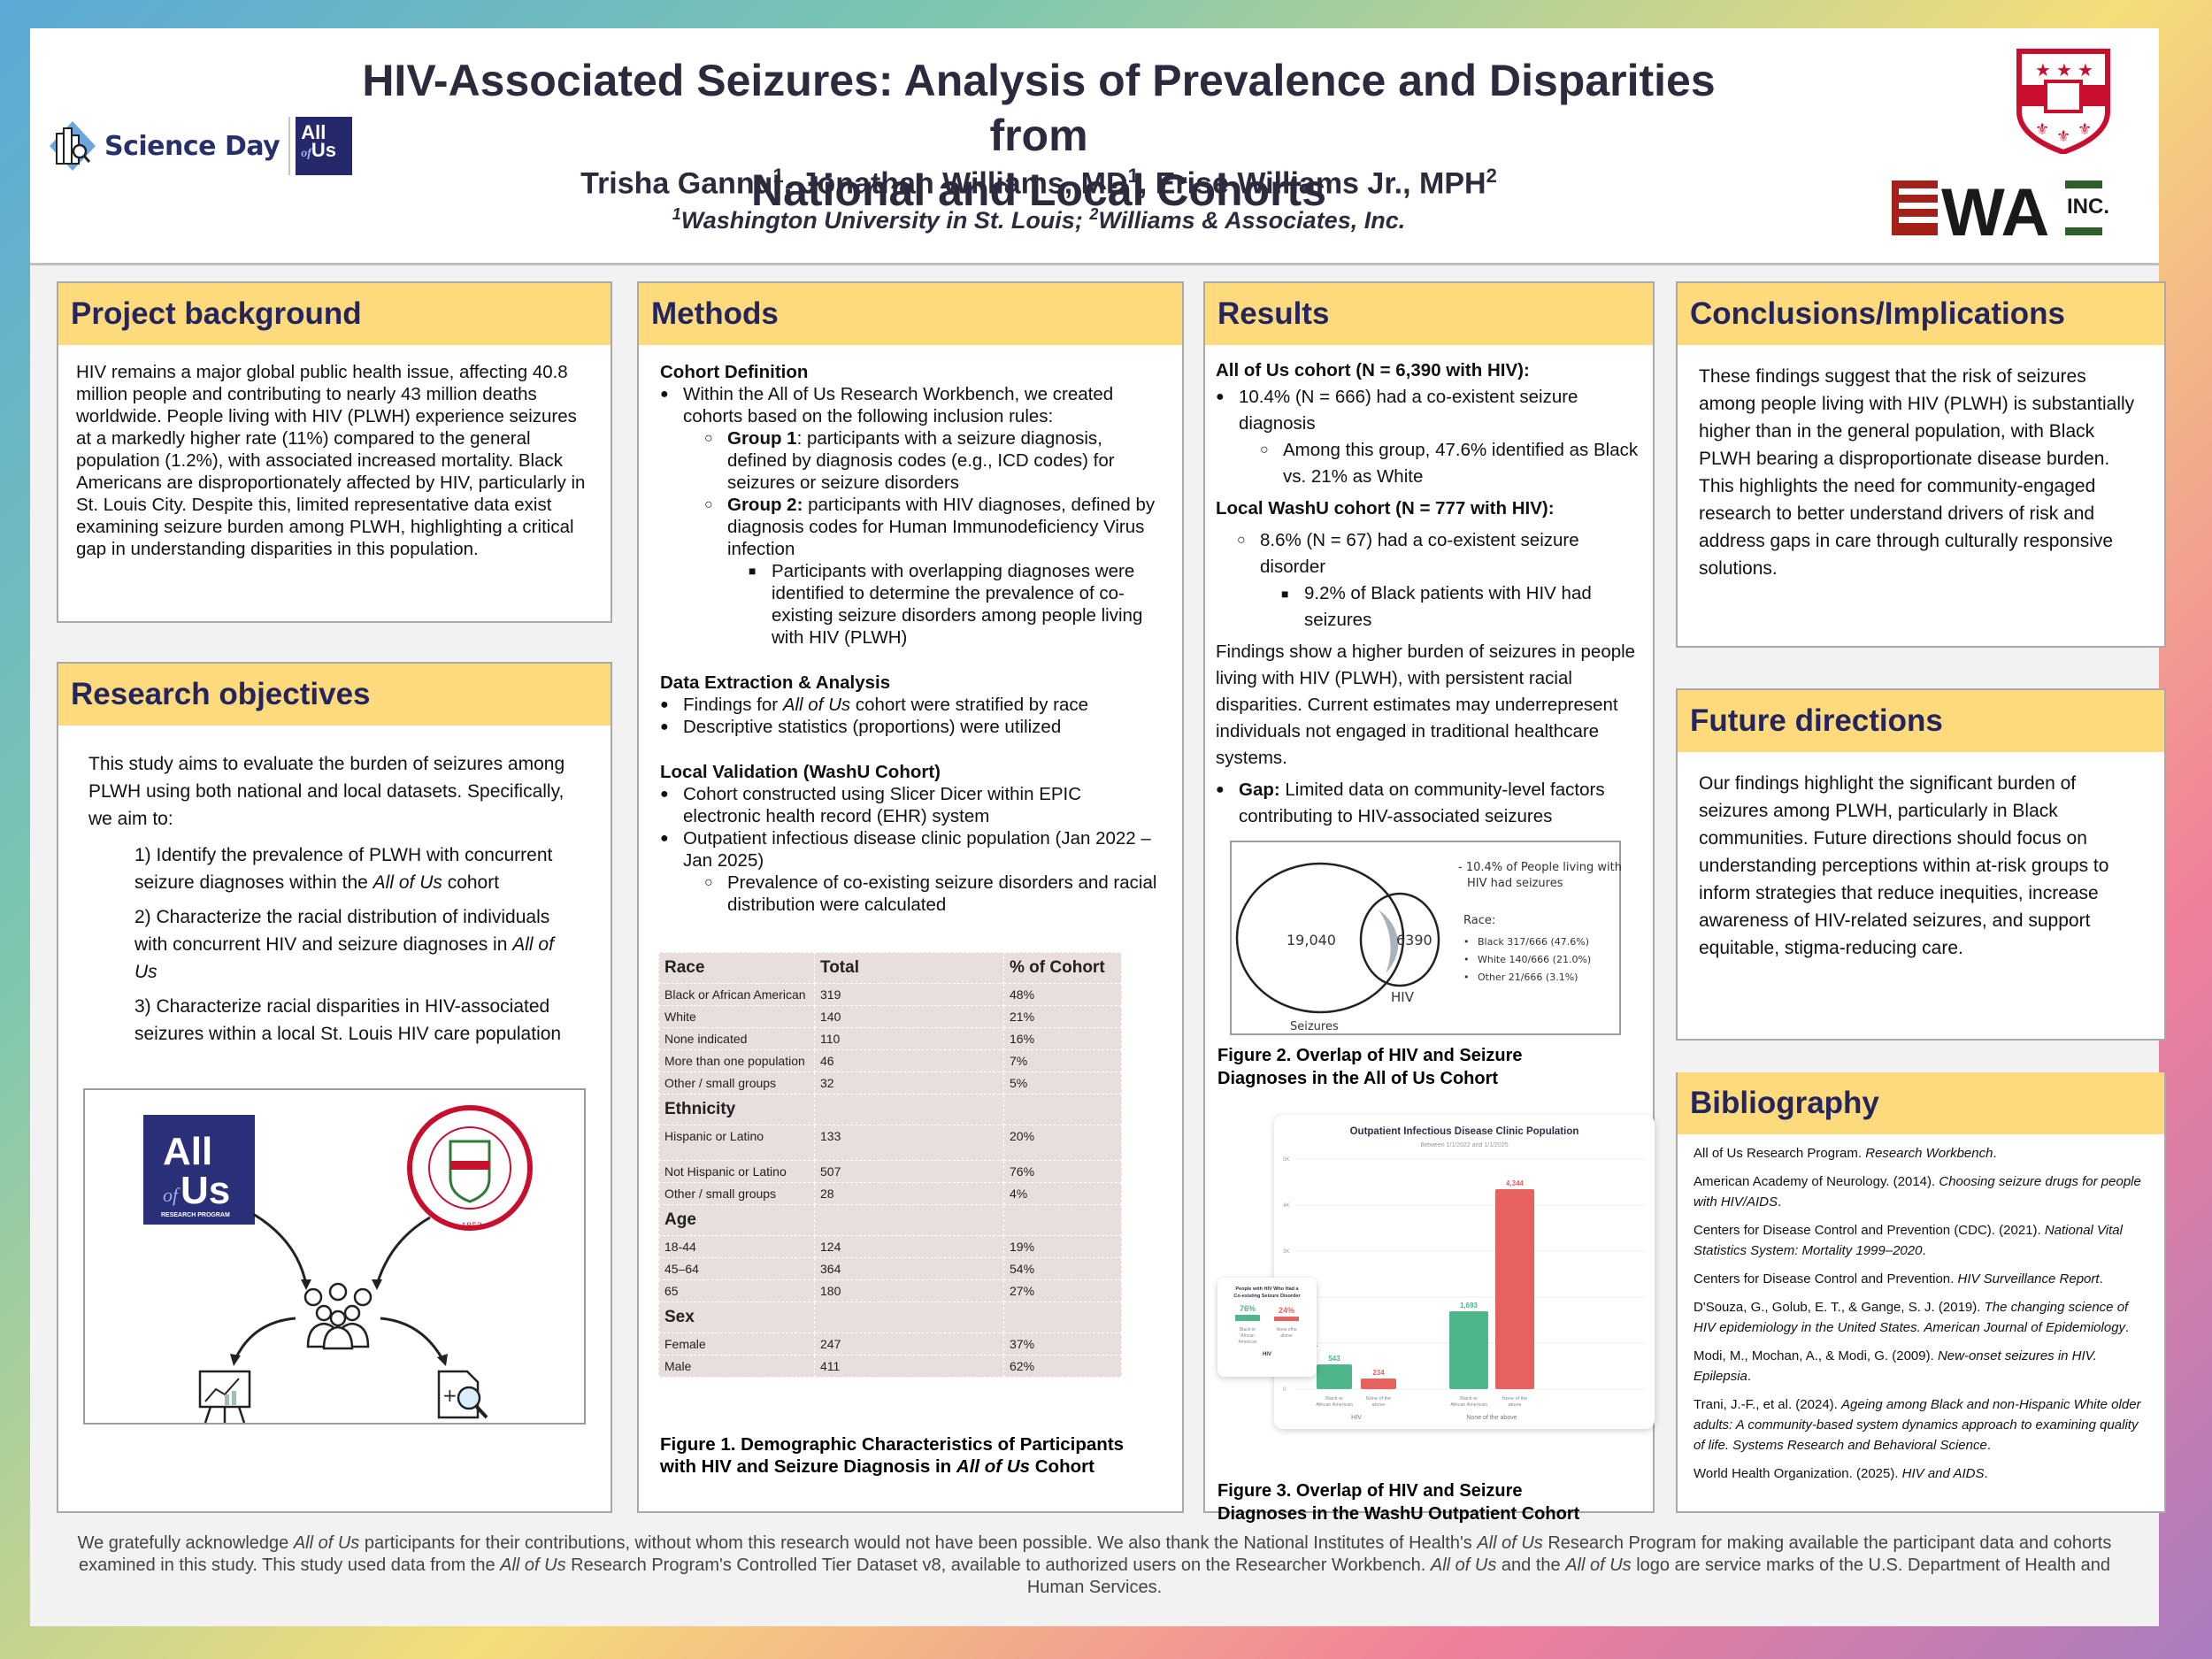  I want to click on science-day-text: Science Day, so click(192, 146).